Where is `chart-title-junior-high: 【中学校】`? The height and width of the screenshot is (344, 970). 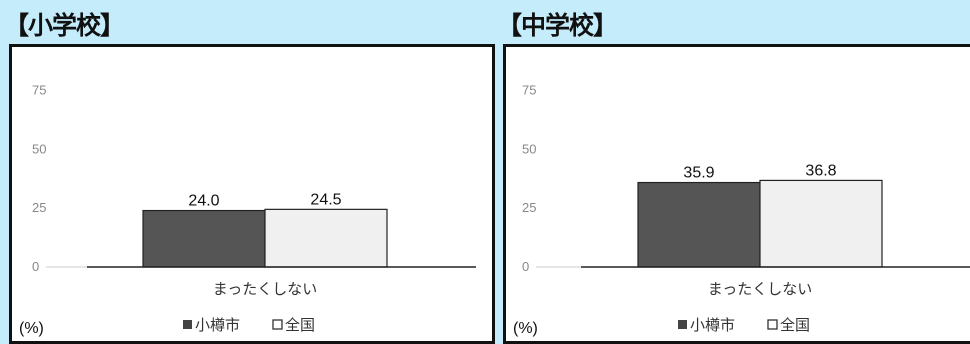
chart-title-junior-high: 【中学校】 is located at coordinates (557, 25).